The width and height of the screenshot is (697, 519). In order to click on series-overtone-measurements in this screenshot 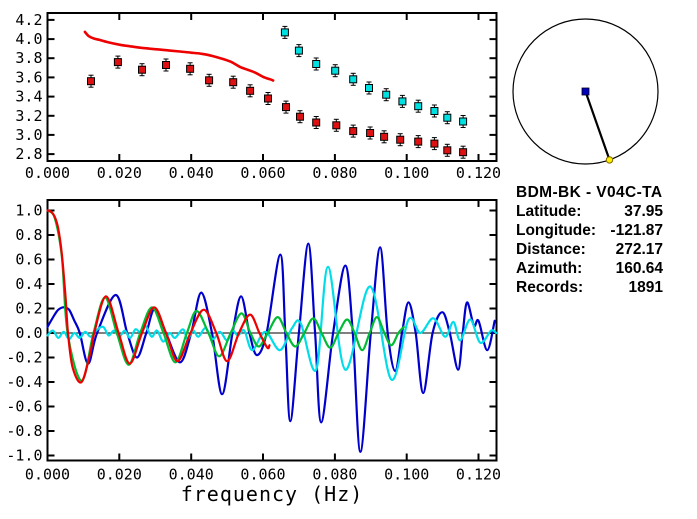, I will do `click(374, 76)`.